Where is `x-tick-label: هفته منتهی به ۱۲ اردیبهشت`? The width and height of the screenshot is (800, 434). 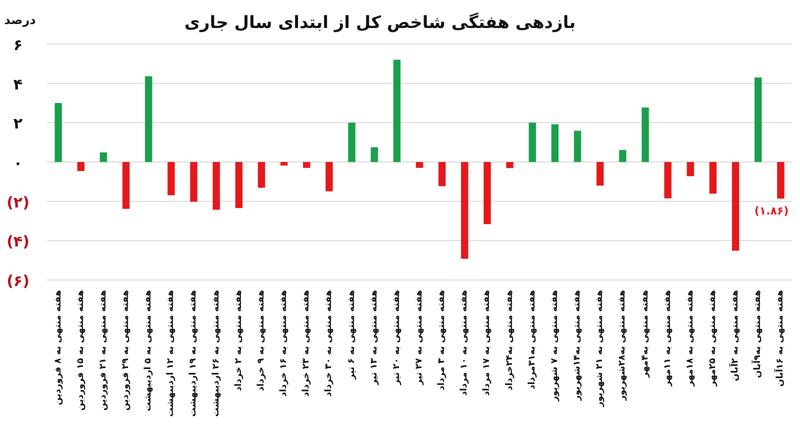 x-tick-label: هفته منتهی به ۱۲ اردیبهشت is located at coordinates (171, 353).